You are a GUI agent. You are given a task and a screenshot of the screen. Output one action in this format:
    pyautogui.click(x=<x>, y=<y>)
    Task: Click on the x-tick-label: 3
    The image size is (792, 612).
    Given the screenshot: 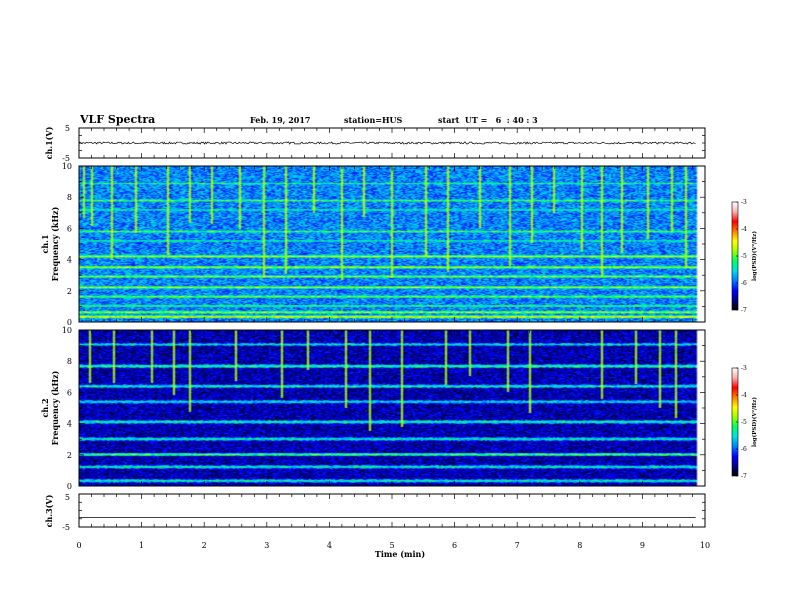 What is the action you would take?
    pyautogui.click(x=266, y=545)
    